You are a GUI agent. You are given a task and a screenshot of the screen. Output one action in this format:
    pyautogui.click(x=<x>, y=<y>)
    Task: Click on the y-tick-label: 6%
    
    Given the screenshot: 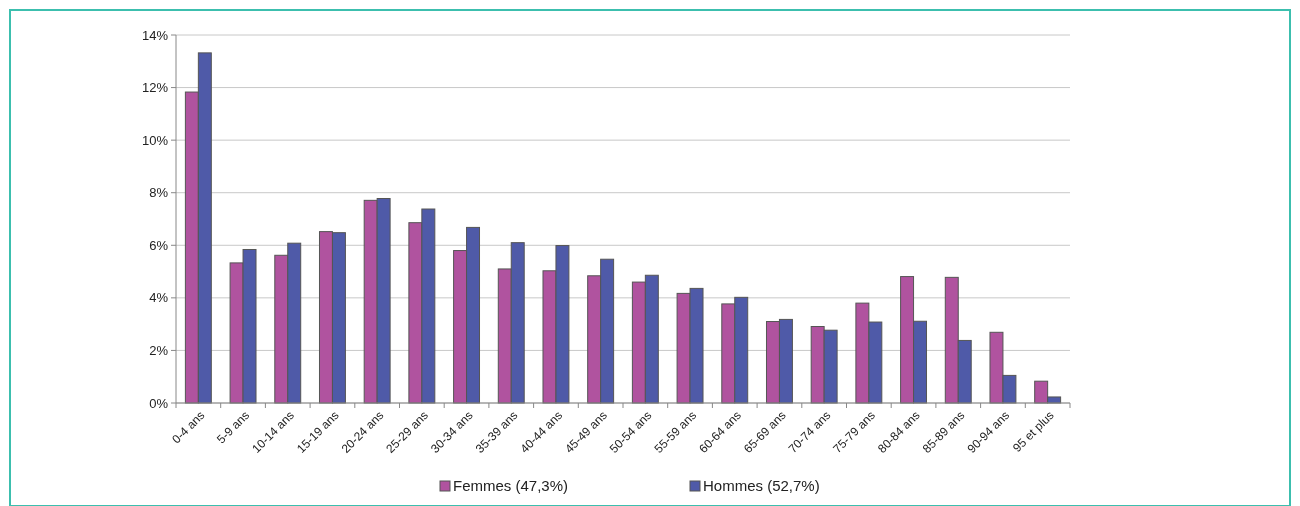 What is the action you would take?
    pyautogui.click(x=159, y=245)
    